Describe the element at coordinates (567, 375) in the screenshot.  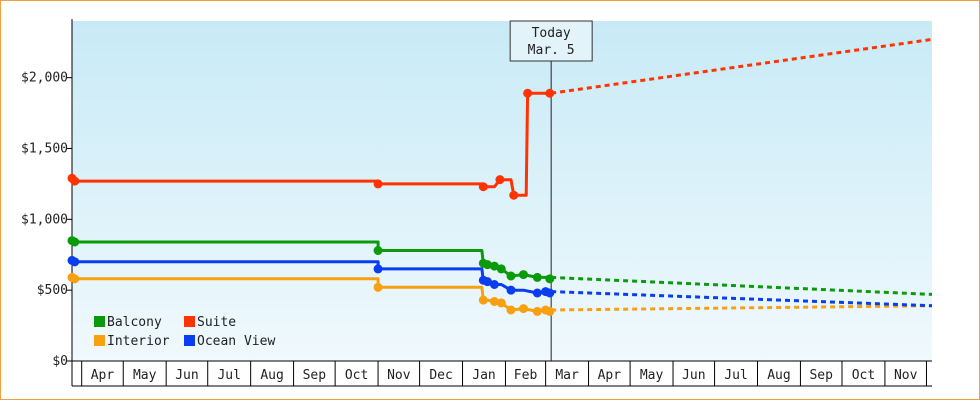
I see `x-tick-label: Mar` at that location.